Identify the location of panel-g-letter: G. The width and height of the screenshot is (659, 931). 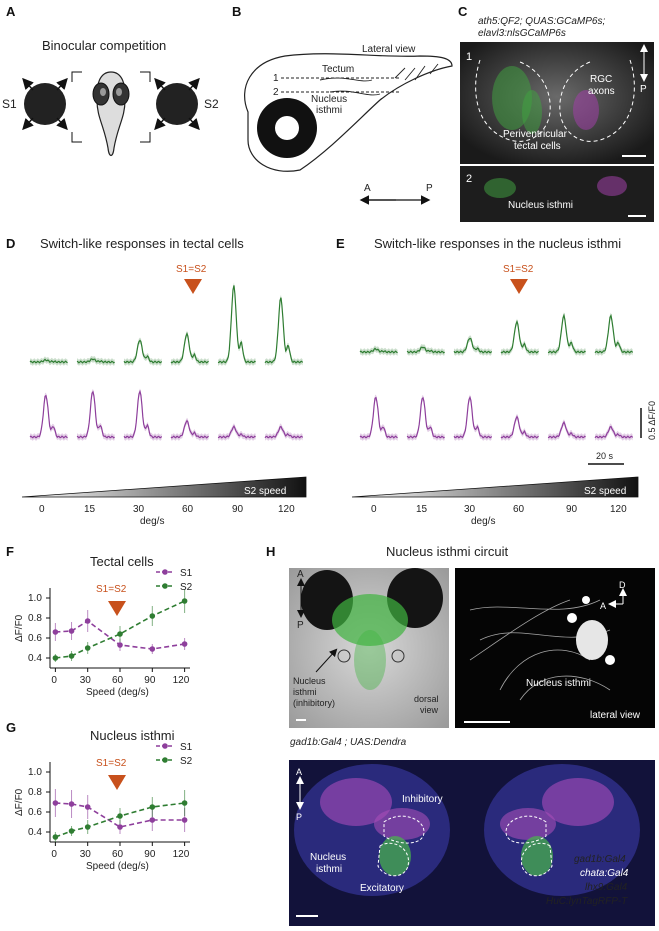
(11, 727).